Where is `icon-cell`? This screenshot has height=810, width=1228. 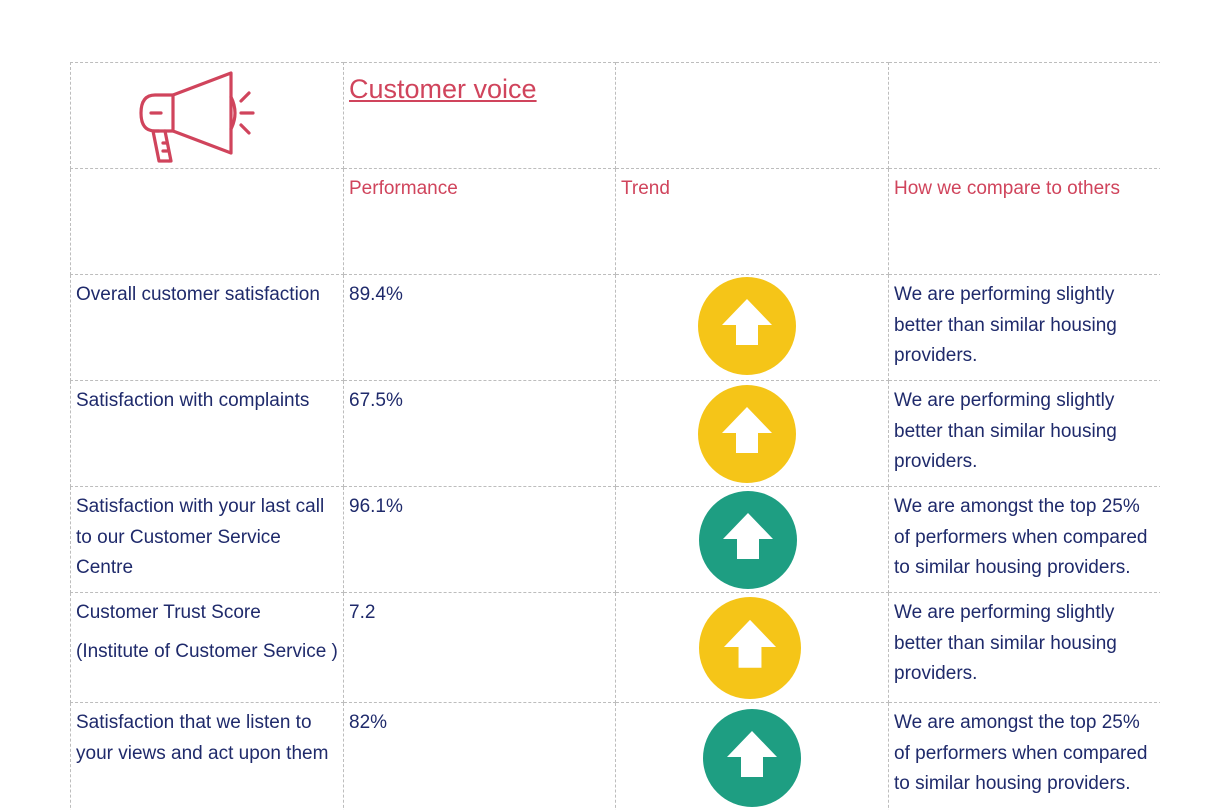 icon-cell is located at coordinates (207, 115).